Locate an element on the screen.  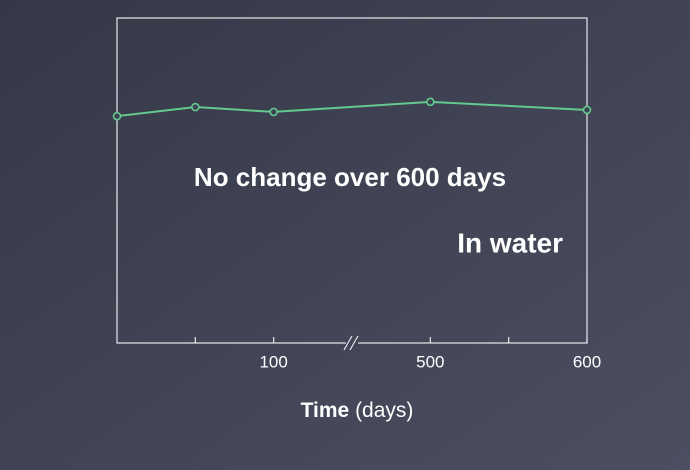
x-axis-title: Time (days) is located at coordinates (357, 410).